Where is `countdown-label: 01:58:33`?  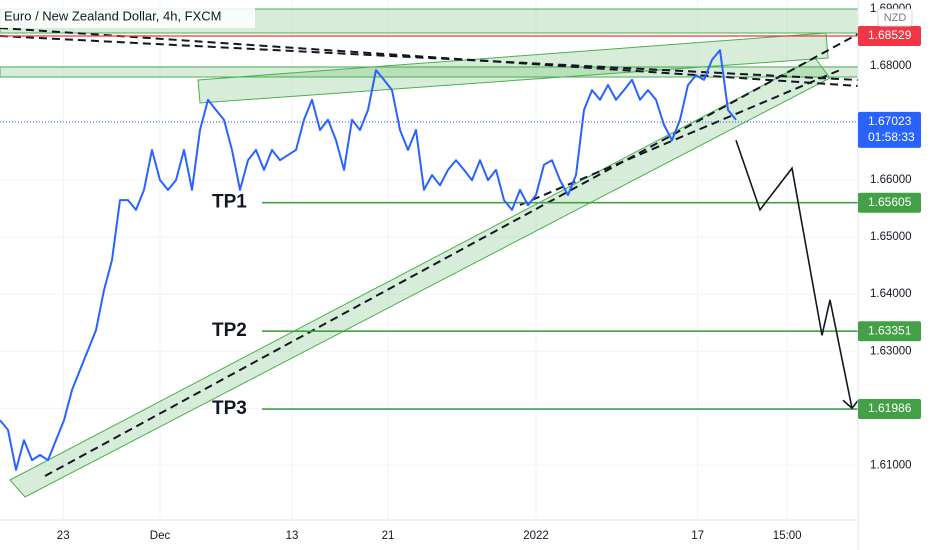
countdown-label: 01:58:33 is located at coordinates (891, 137).